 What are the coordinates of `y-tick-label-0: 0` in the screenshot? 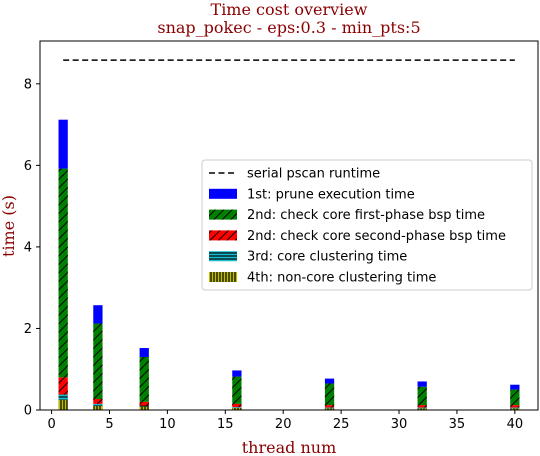 It's located at (28, 411).